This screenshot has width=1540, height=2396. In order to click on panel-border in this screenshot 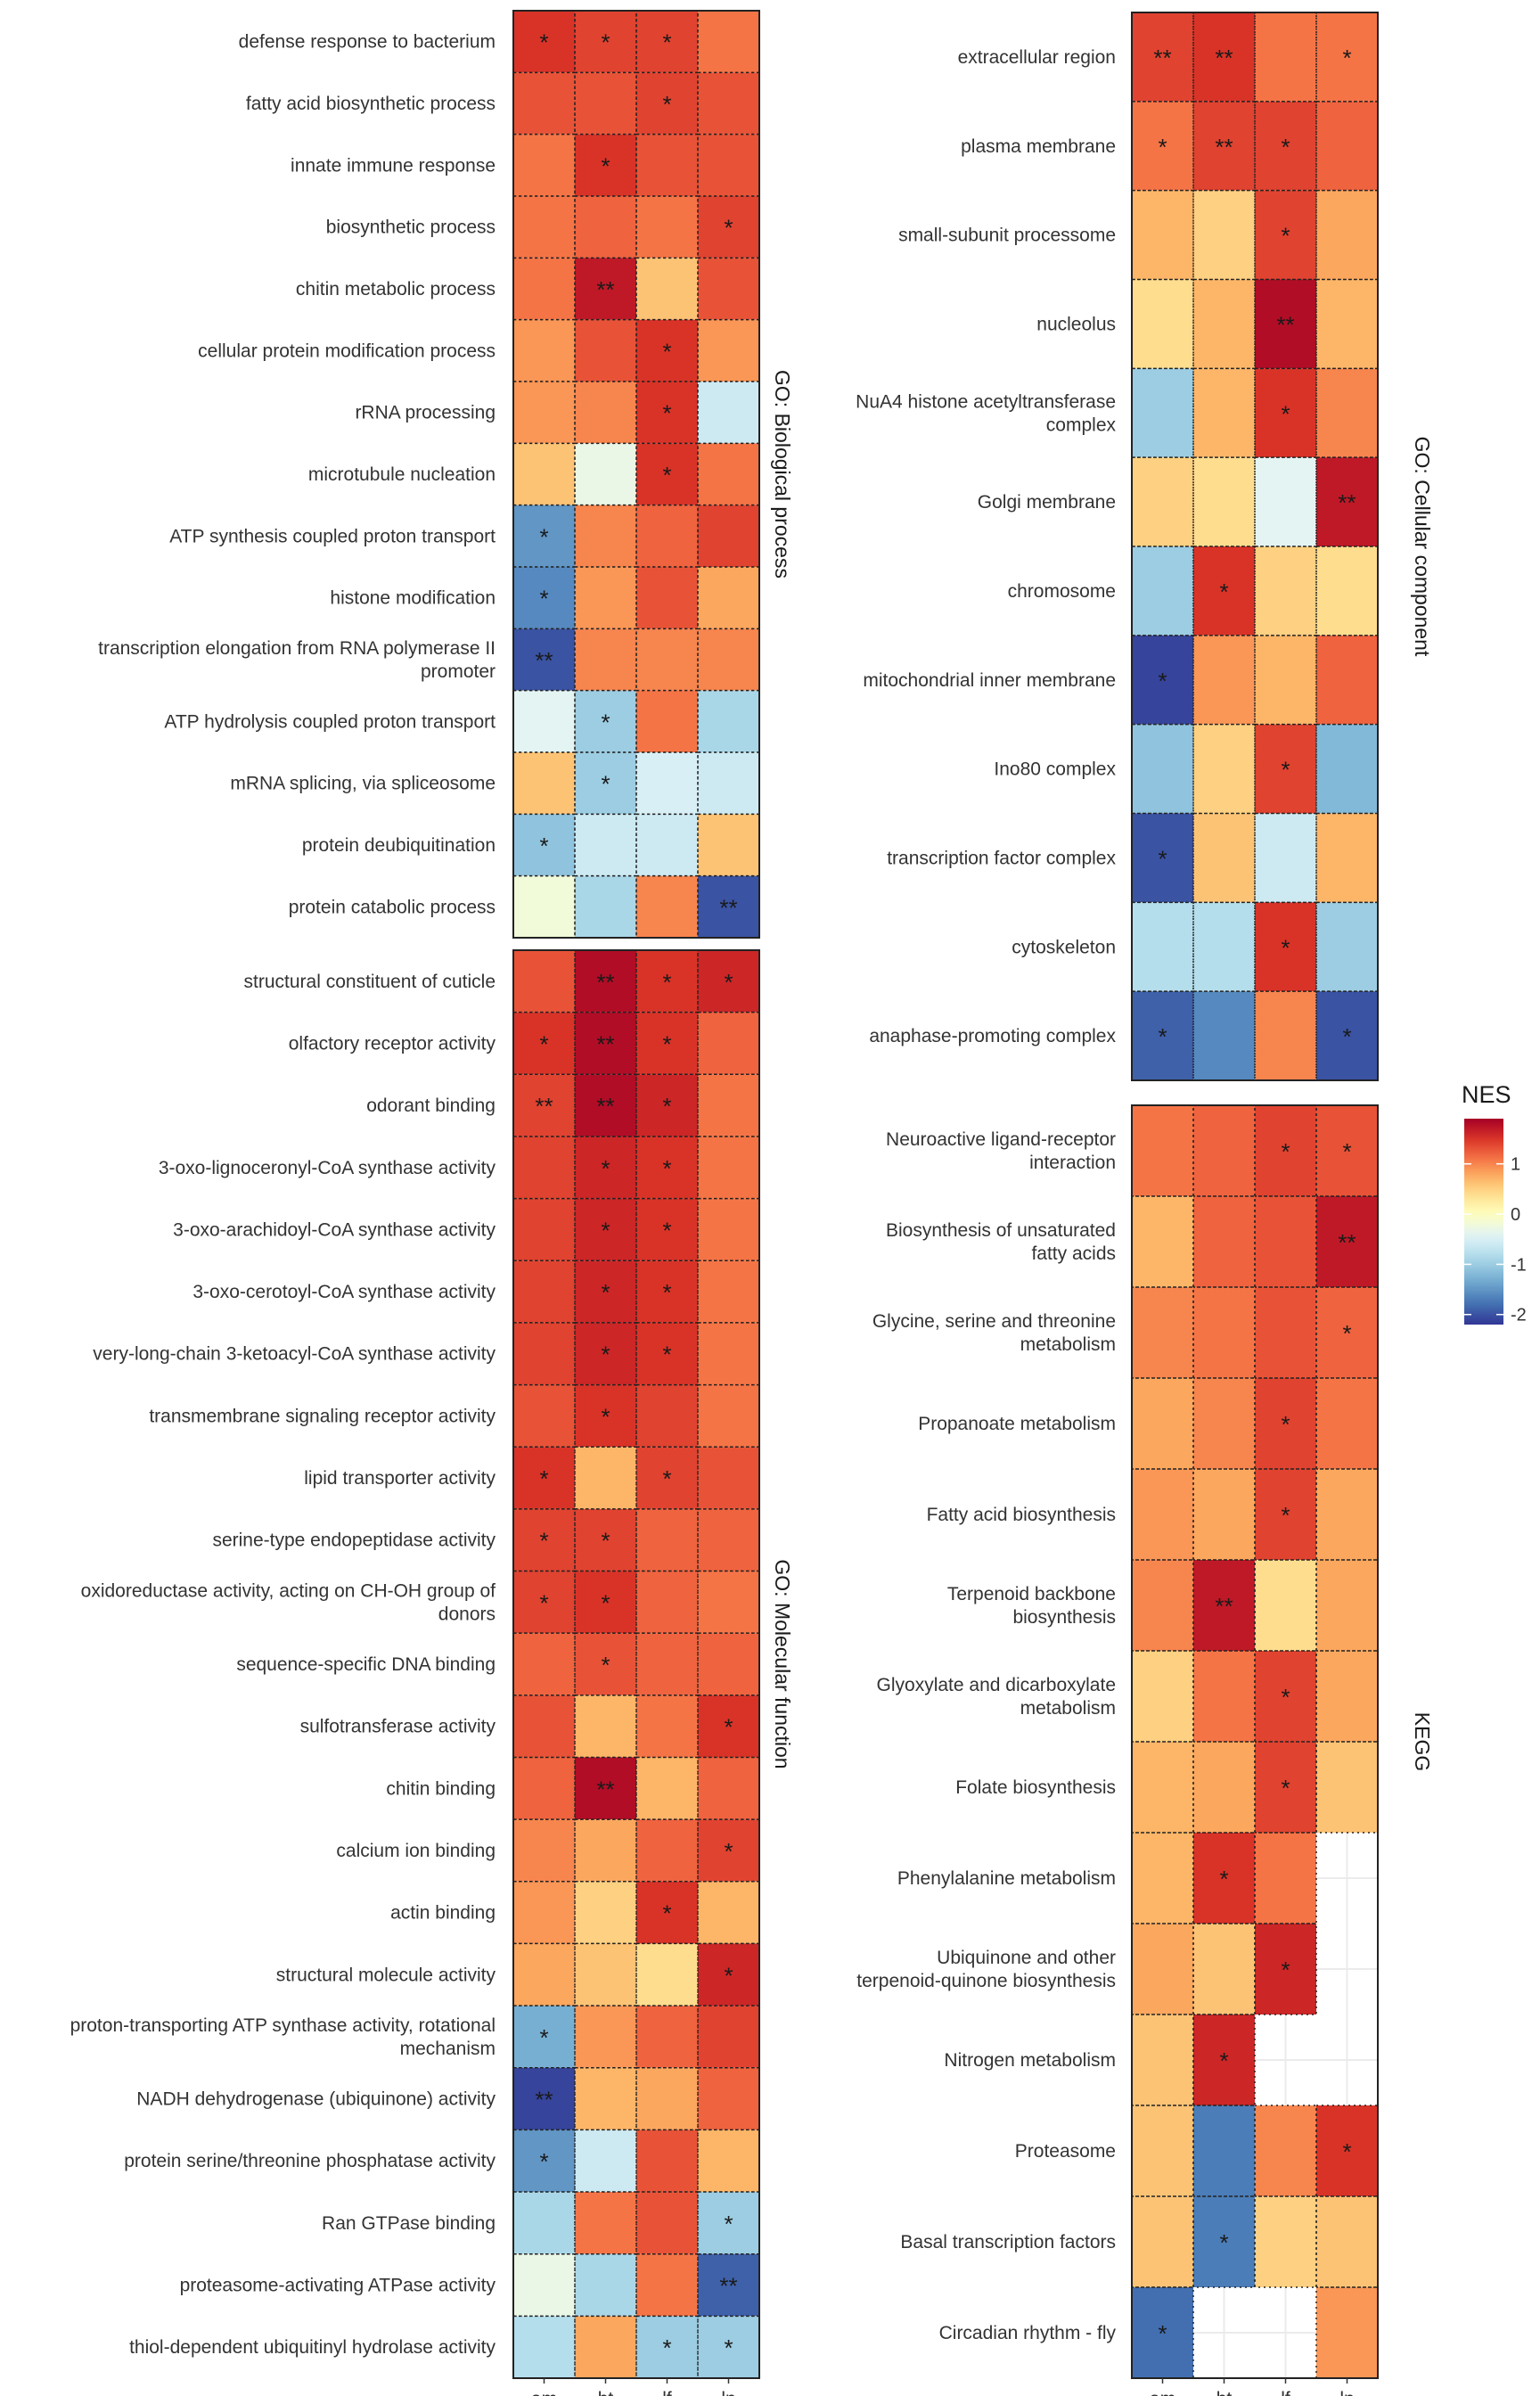, I will do `click(1255, 1741)`.